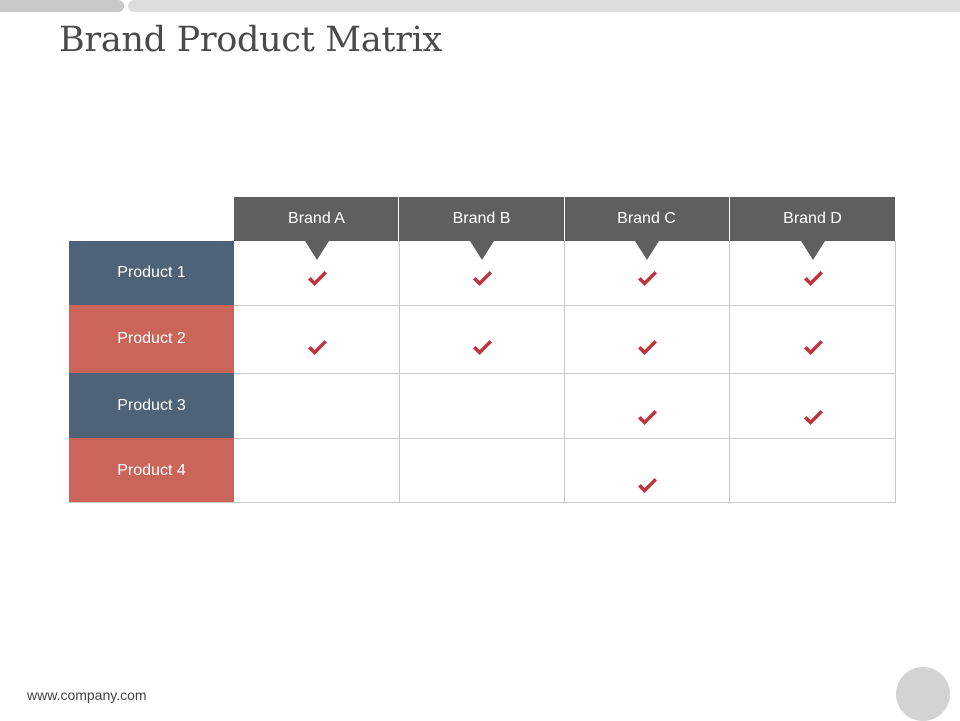 Image resolution: width=960 pixels, height=721 pixels. Describe the element at coordinates (481, 218) in the screenshot. I see `brand-header-label: Brand B` at that location.